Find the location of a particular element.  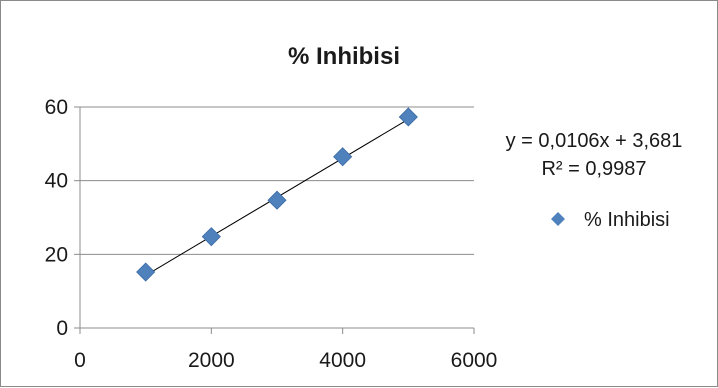

legend-marker-diamond is located at coordinates (558, 219).